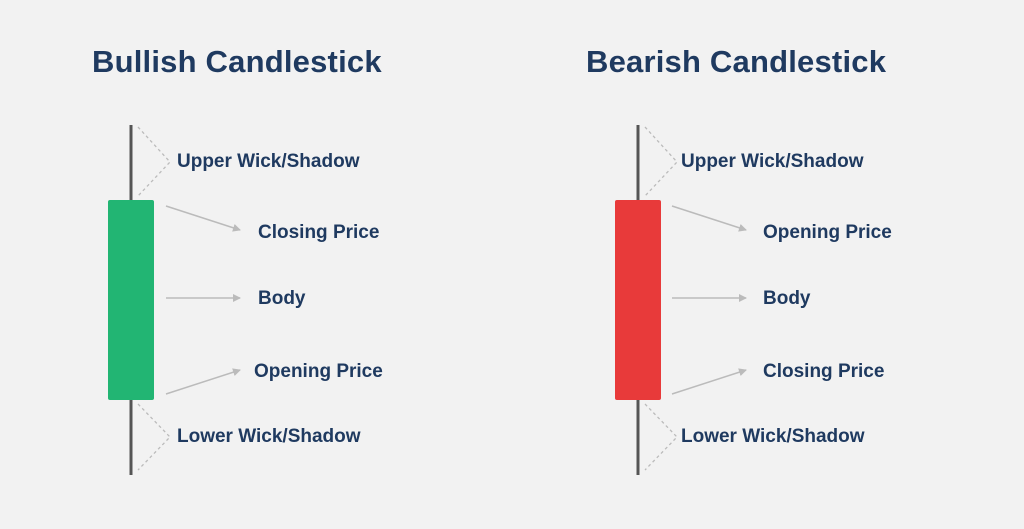 The height and width of the screenshot is (529, 1024). I want to click on bearish-closing-price-label: Closing Price, so click(824, 371).